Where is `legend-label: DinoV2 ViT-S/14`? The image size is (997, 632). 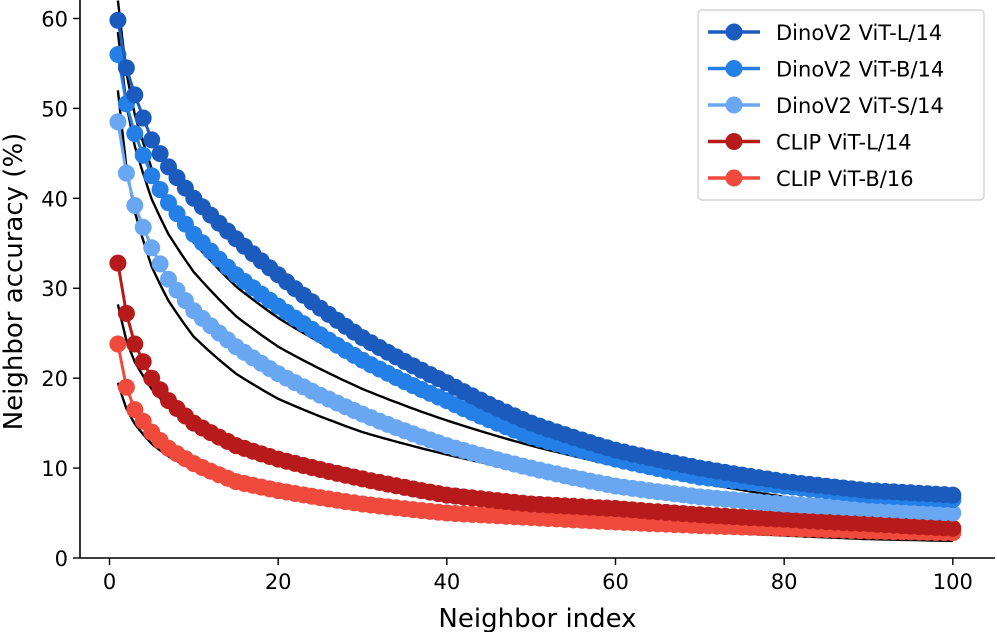 legend-label: DinoV2 ViT-S/14 is located at coordinates (860, 106).